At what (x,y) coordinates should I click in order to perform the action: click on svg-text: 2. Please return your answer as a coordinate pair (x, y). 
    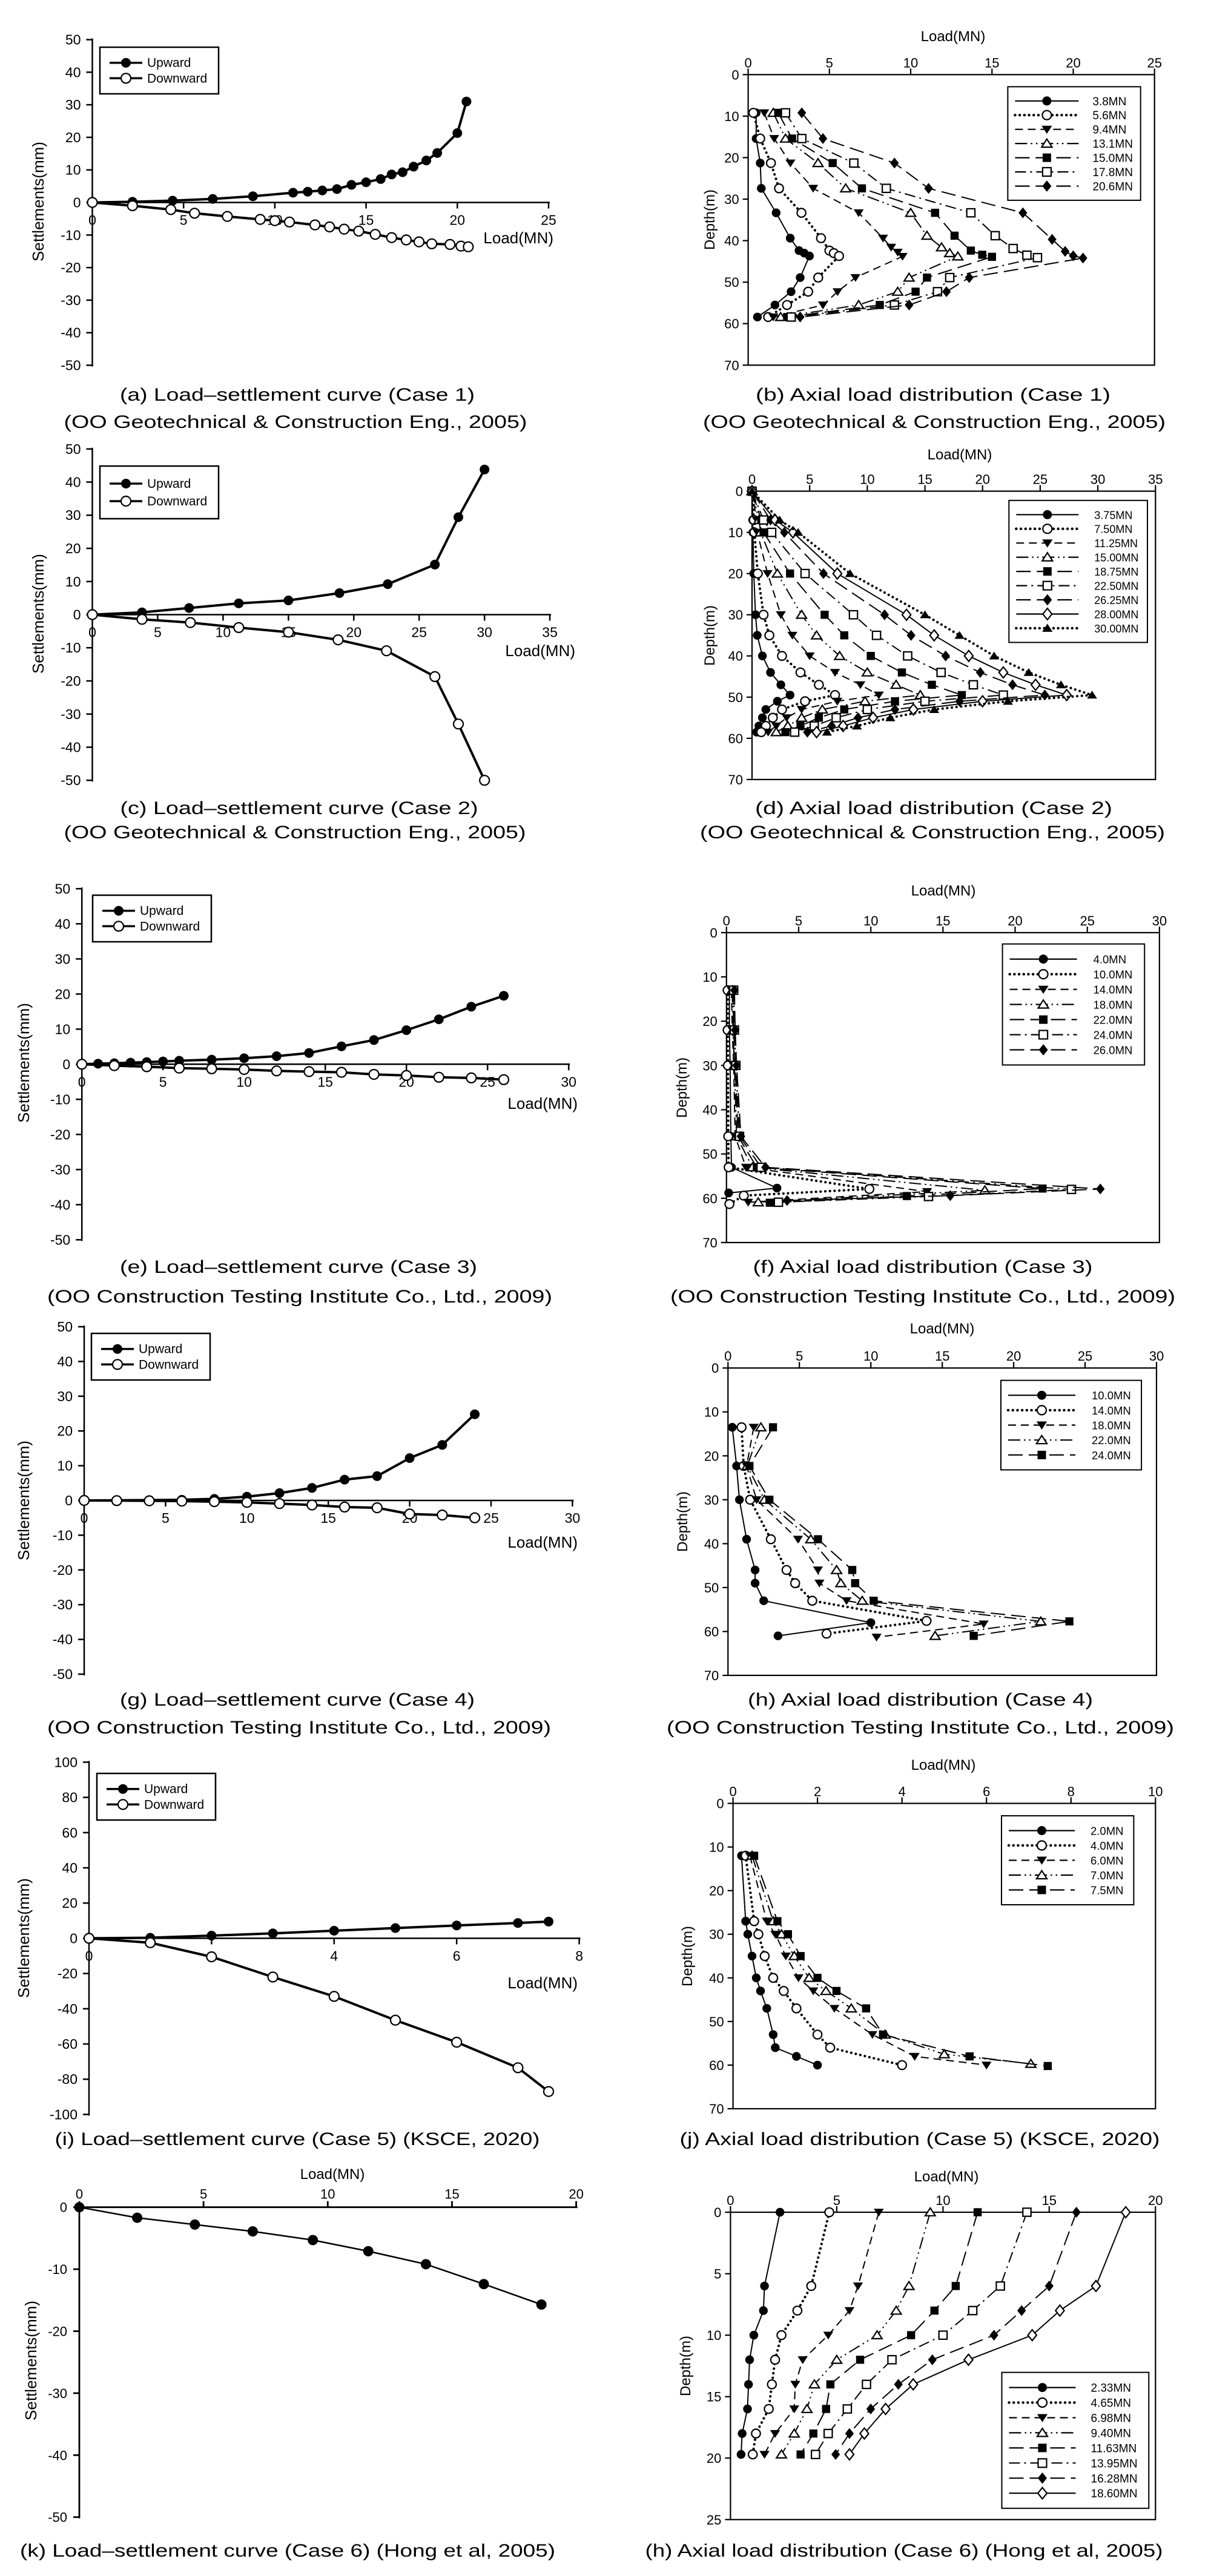
    Looking at the image, I should click on (817, 1791).